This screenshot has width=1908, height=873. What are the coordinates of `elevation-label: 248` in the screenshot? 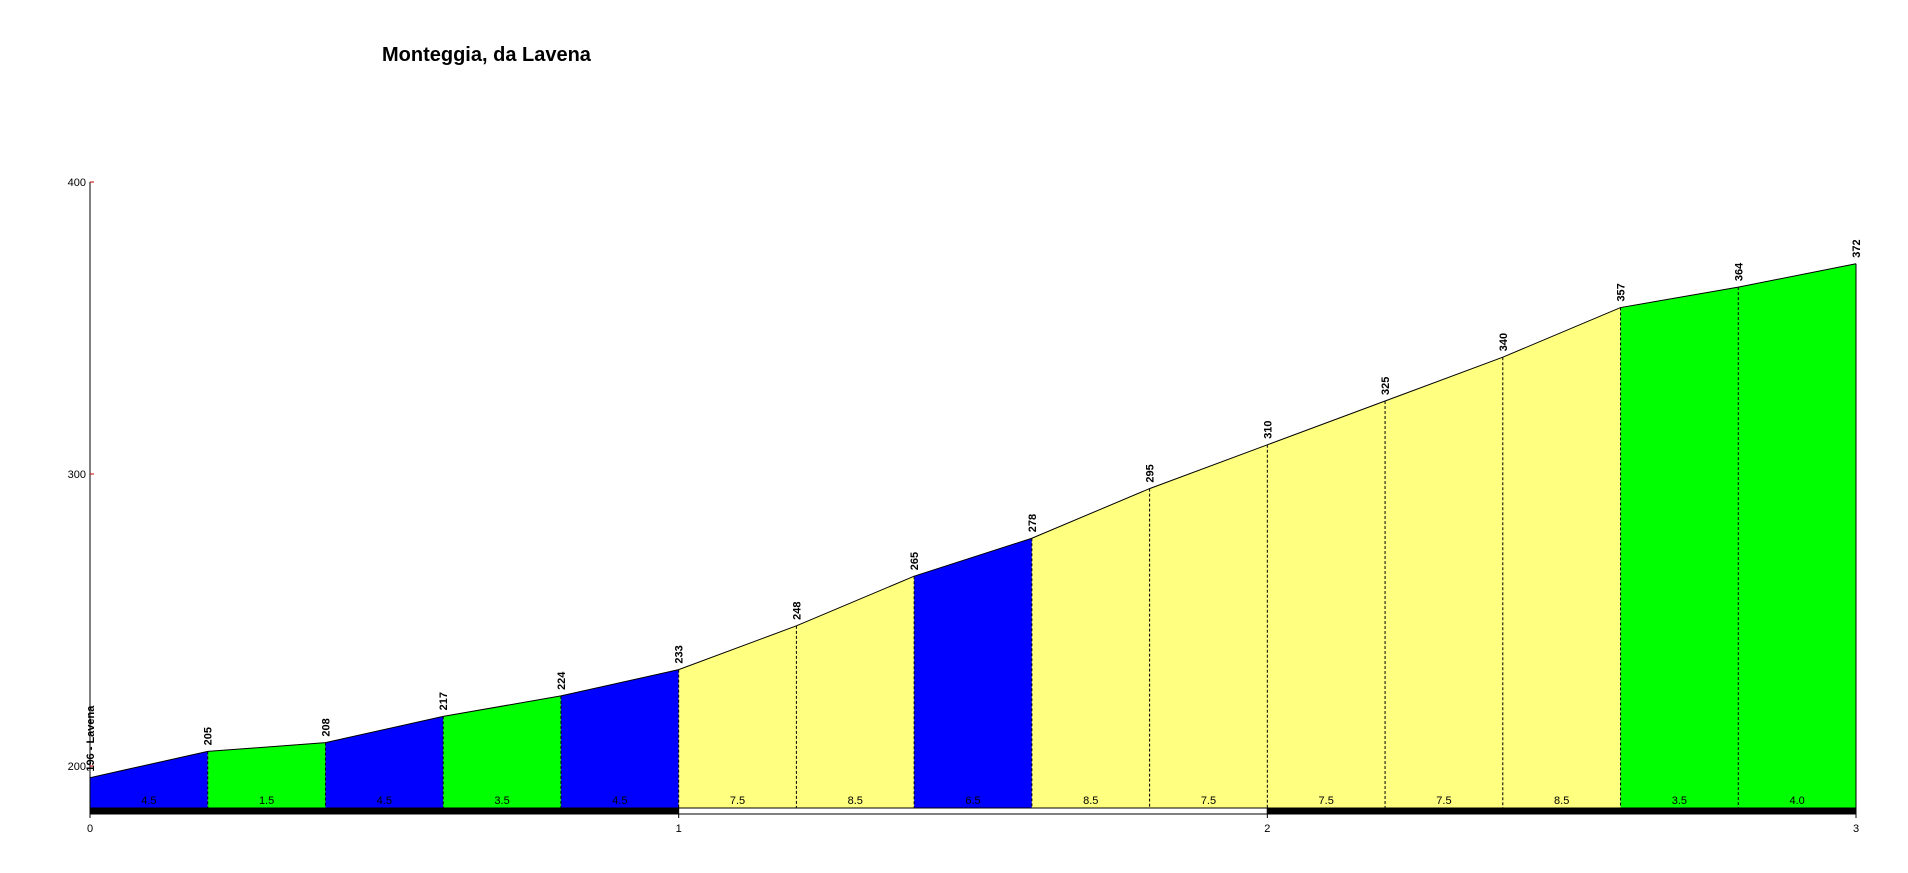 It's located at (797, 610).